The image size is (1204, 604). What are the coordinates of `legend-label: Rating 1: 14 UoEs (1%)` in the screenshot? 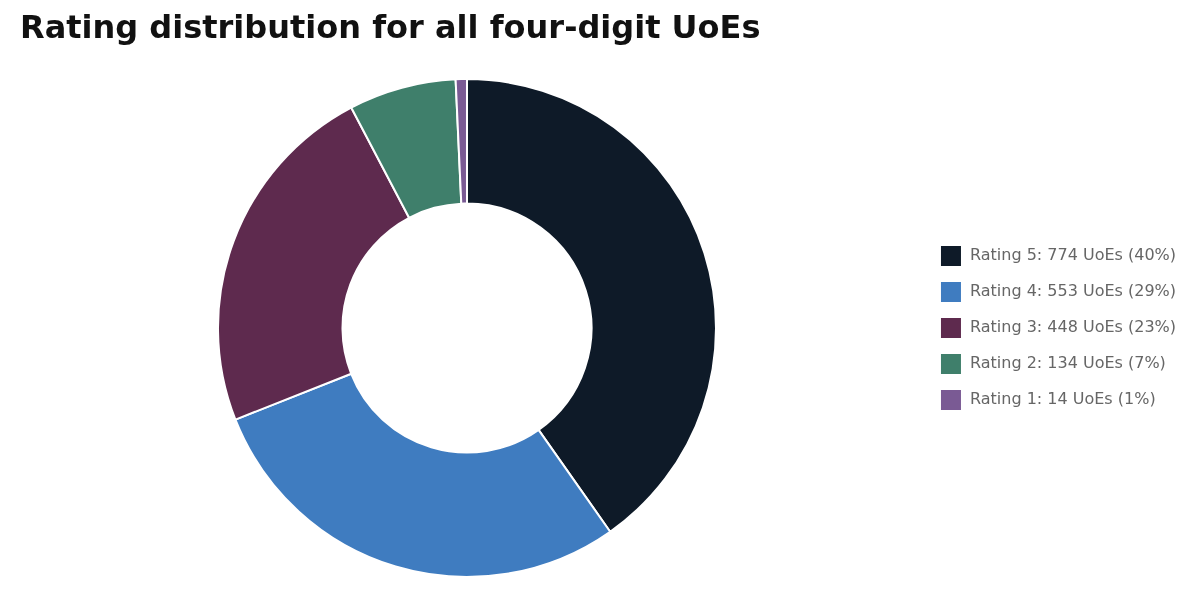 It's located at (1062, 399).